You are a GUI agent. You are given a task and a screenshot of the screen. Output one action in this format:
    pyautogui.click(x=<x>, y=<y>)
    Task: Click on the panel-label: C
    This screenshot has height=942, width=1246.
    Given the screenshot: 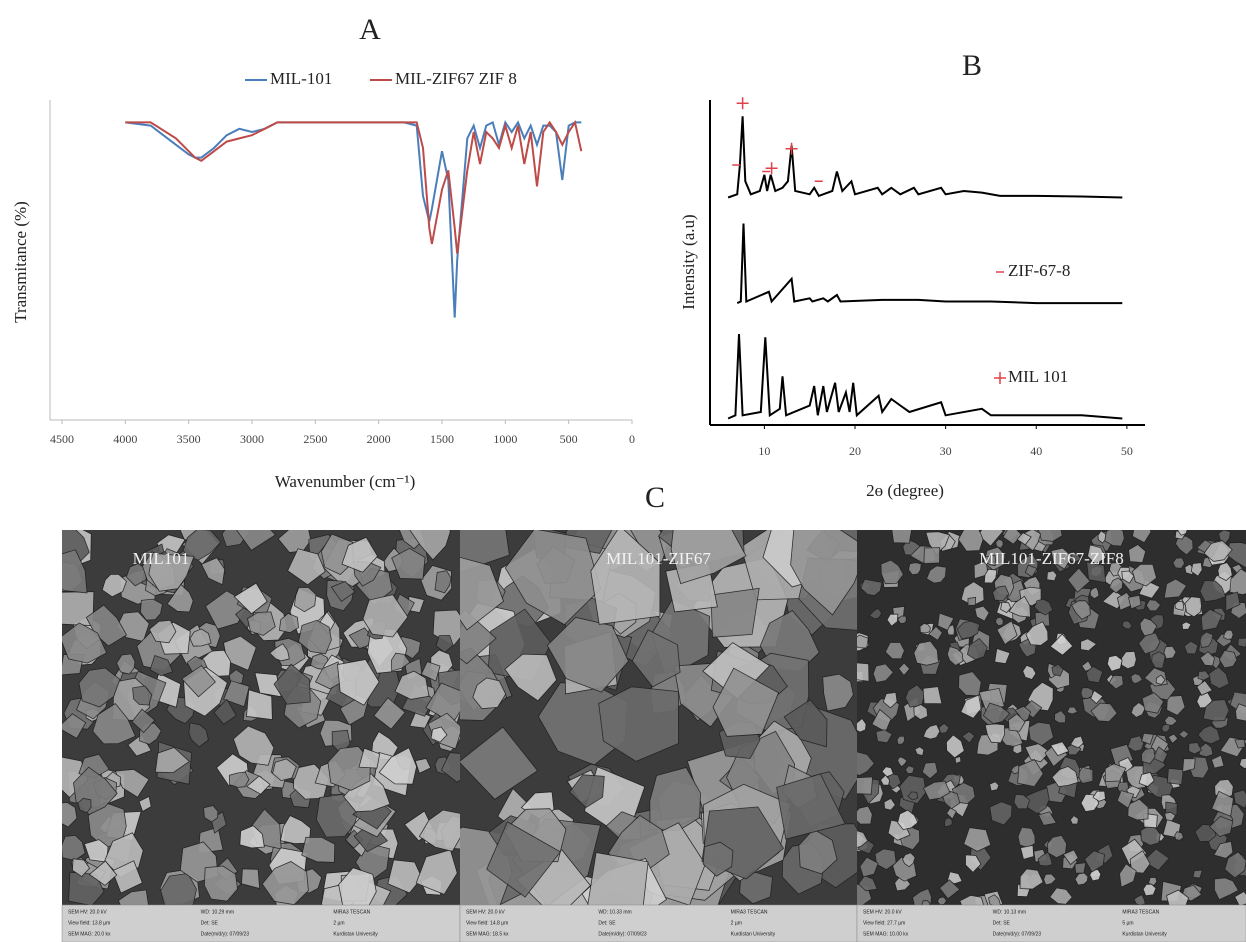 What is the action you would take?
    pyautogui.click(x=655, y=497)
    